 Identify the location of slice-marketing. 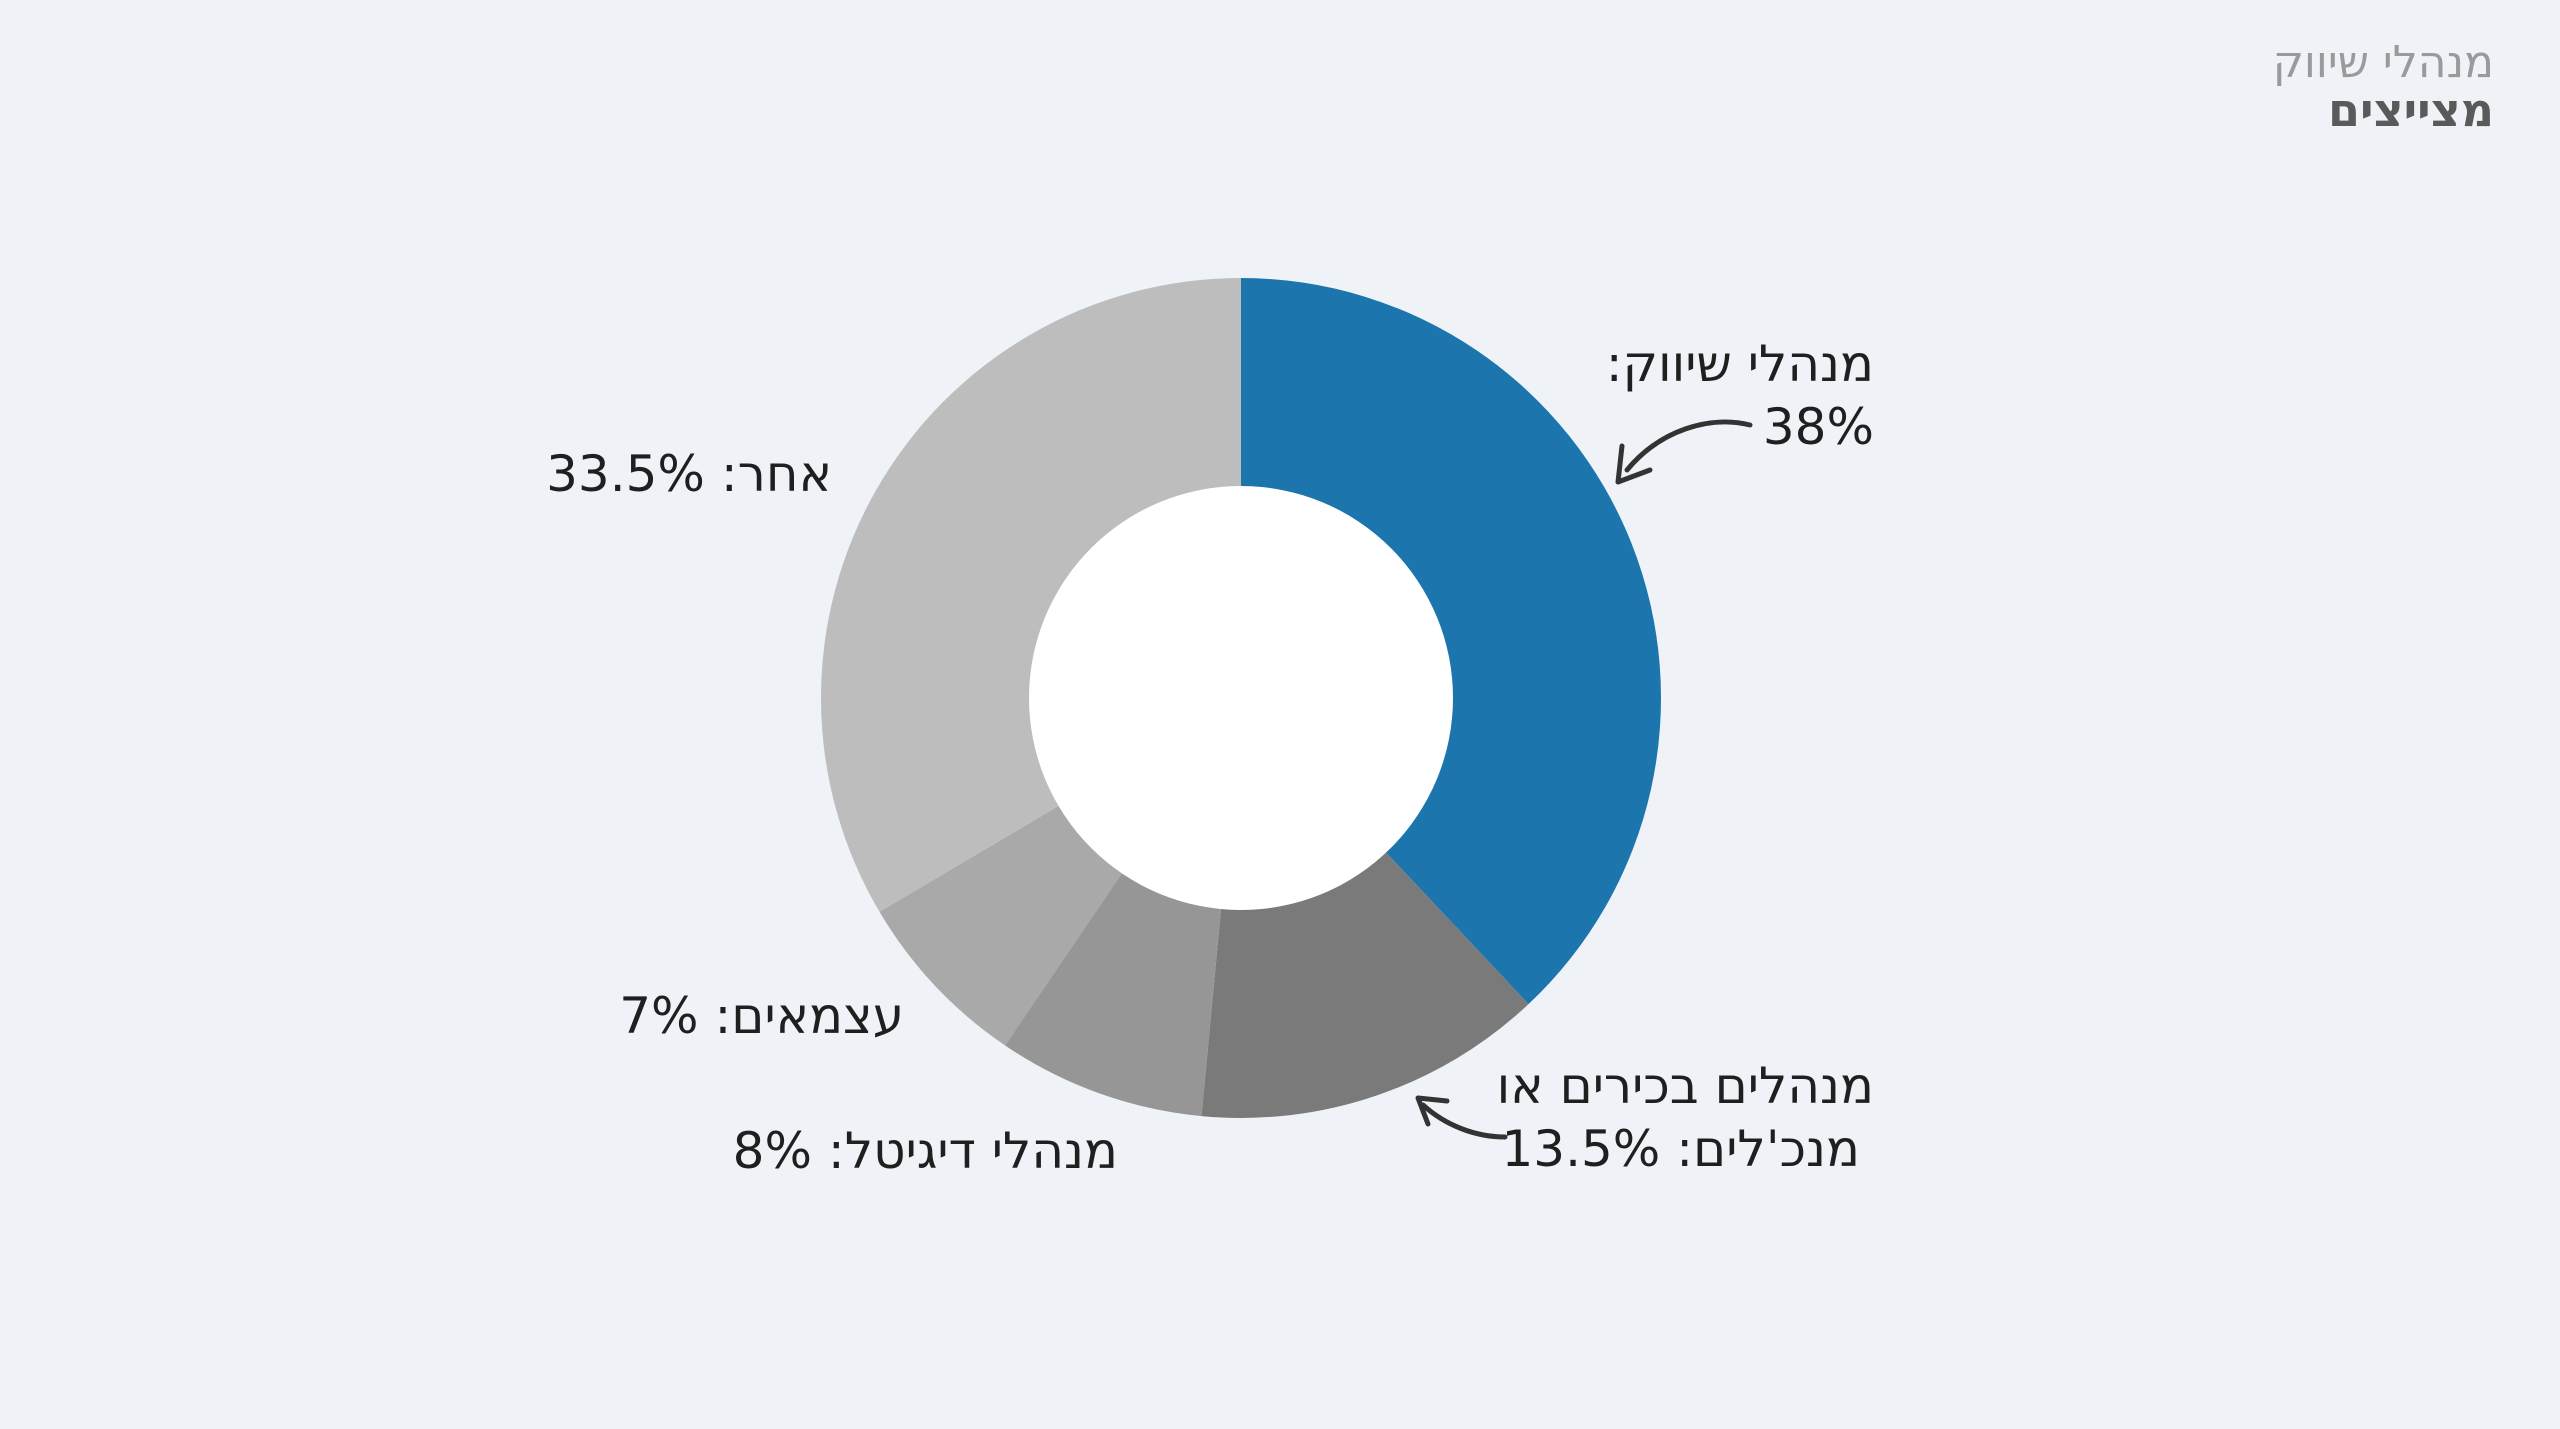
(1451, 641).